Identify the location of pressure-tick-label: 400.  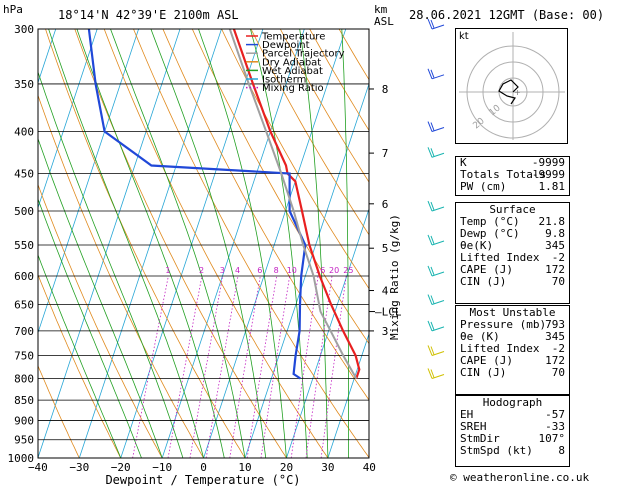
(24, 132).